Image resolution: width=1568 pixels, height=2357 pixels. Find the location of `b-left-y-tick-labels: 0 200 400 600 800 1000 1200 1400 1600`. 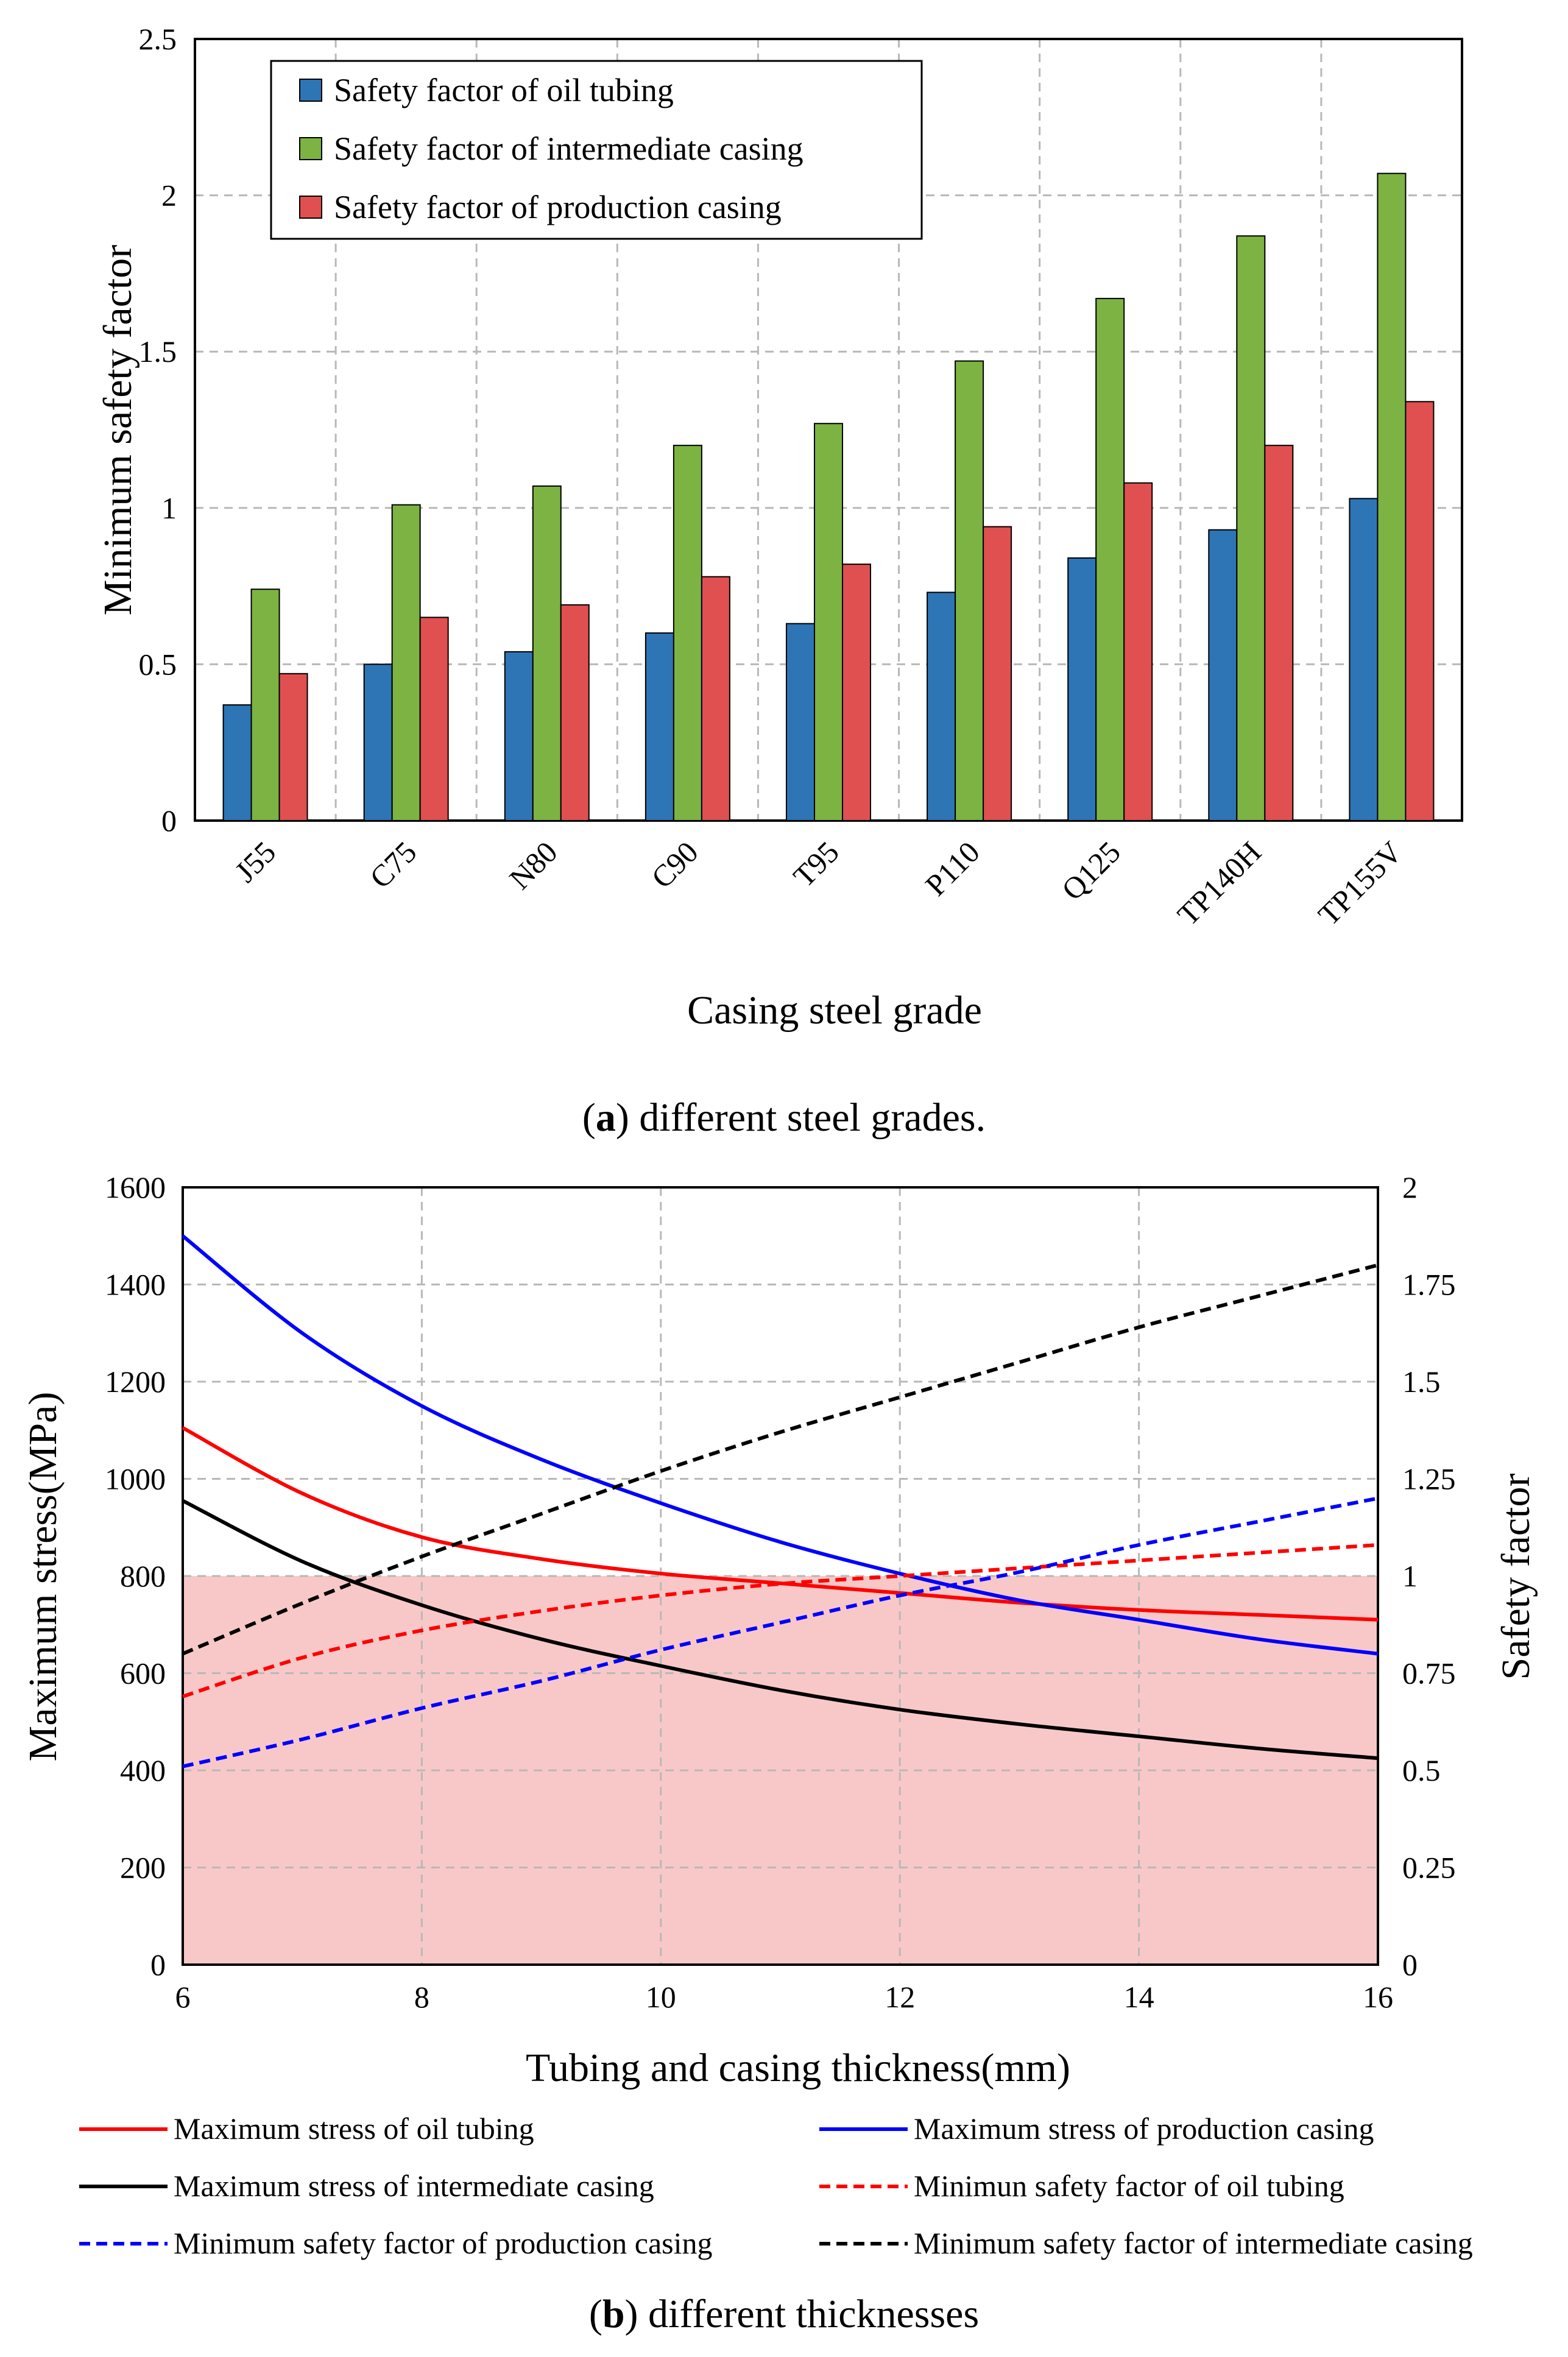

b-left-y-tick-labels: 0 200 400 600 800 1000 1200 1400 1600 is located at coordinates (135, 1576).